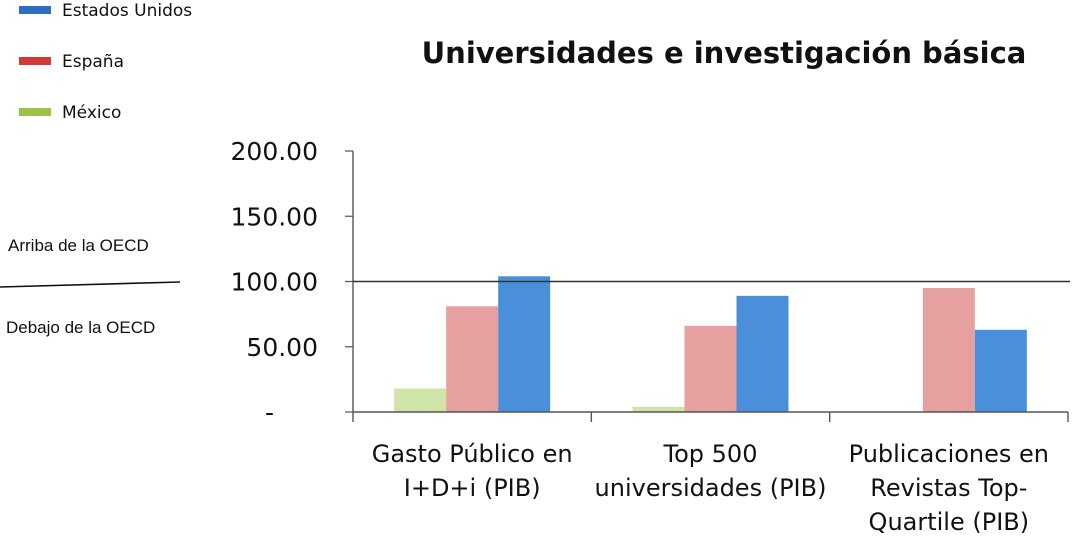 Image resolution: width=1072 pixels, height=540 pixels. I want to click on x-category-label: universidades (PIB), so click(711, 488).